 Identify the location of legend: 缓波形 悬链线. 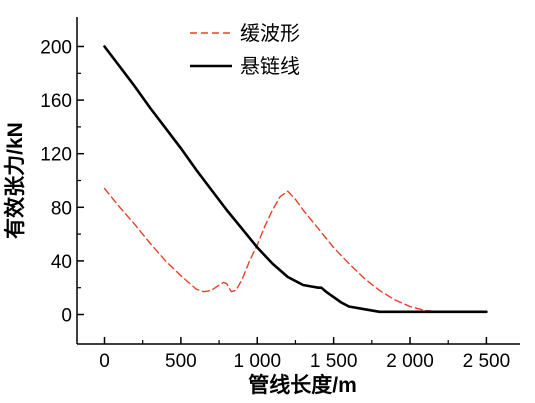
(245, 50).